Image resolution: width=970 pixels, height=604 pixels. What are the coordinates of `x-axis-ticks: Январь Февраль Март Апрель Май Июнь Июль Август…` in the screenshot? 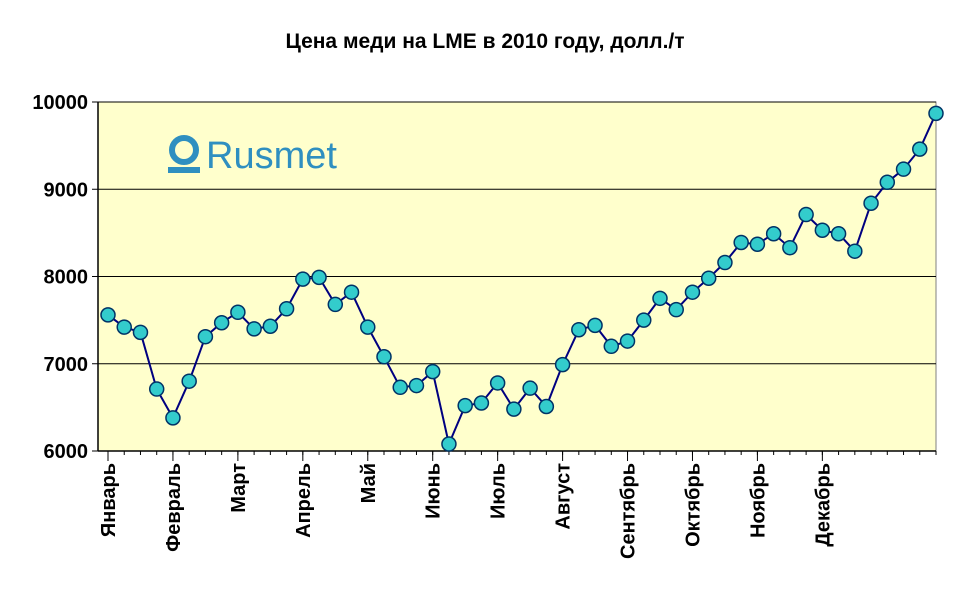 It's located at (466, 511).